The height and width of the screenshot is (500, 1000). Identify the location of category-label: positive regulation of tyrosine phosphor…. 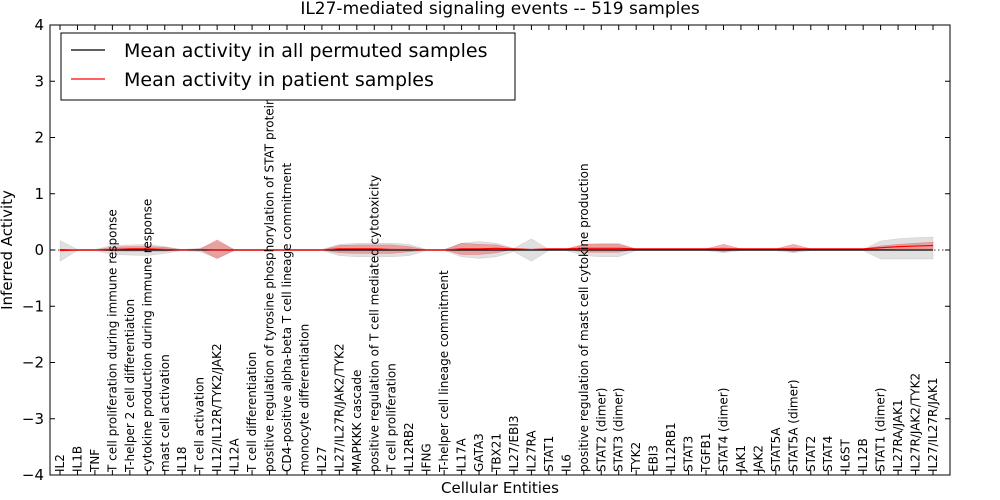
(270, 284).